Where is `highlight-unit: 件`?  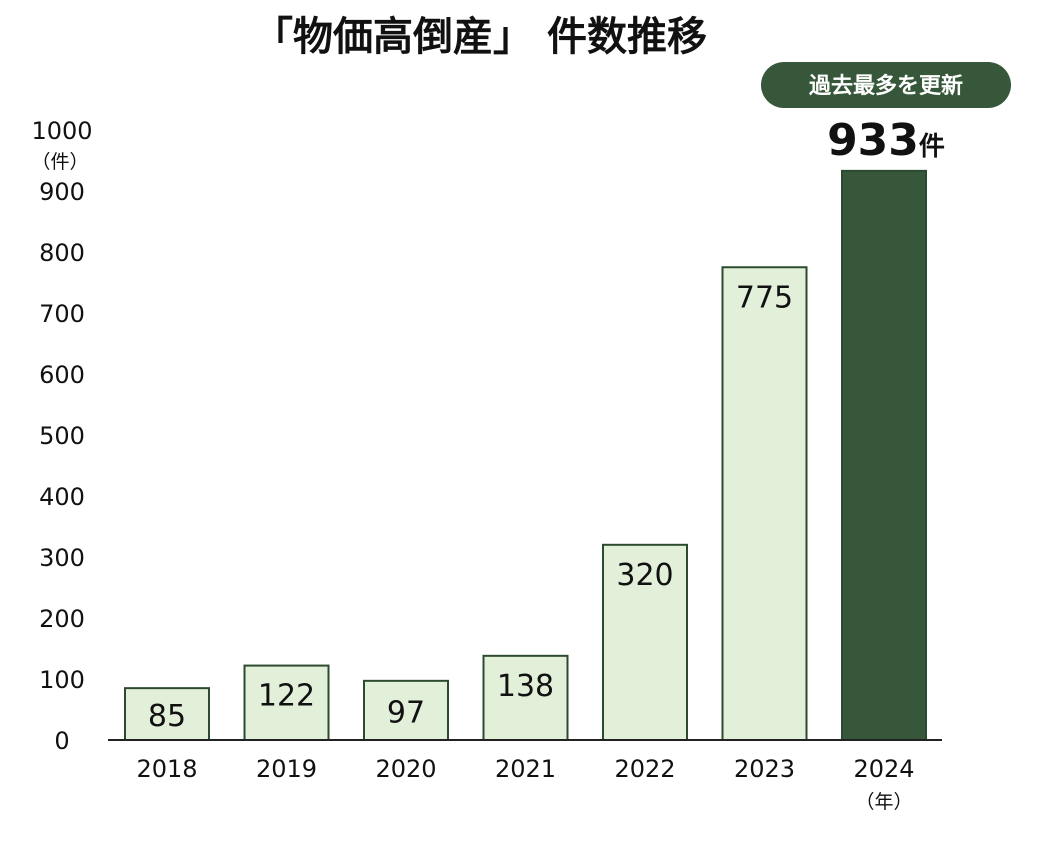 highlight-unit: 件 is located at coordinates (932, 147).